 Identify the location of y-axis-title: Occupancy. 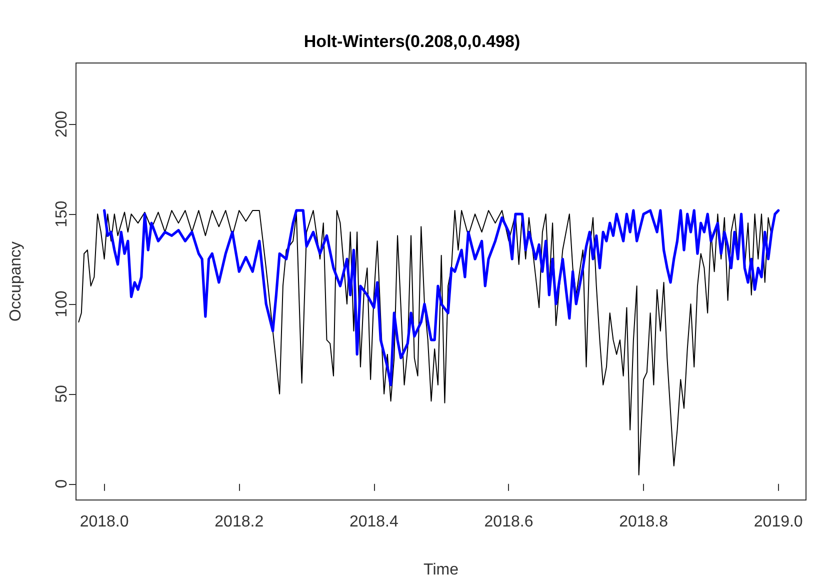
(16, 281).